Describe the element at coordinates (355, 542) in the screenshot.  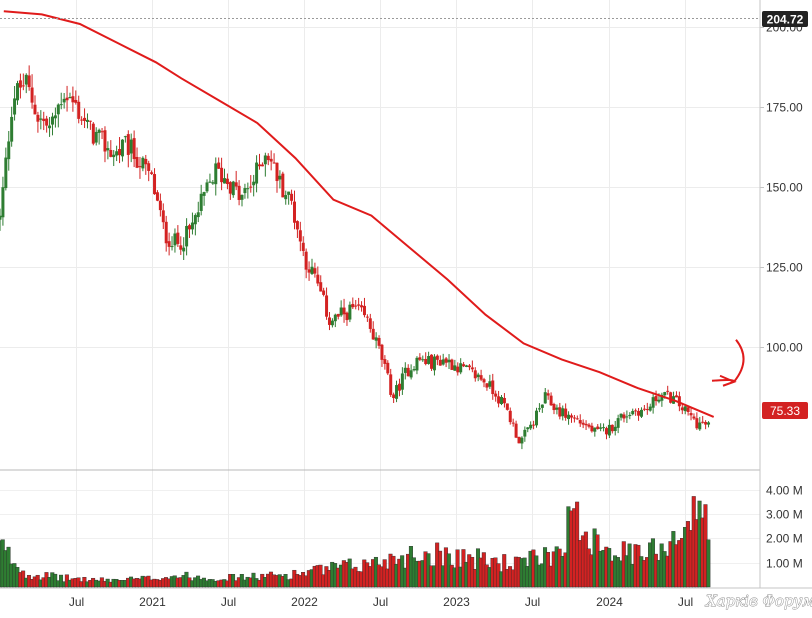
I see `volume-bars` at that location.